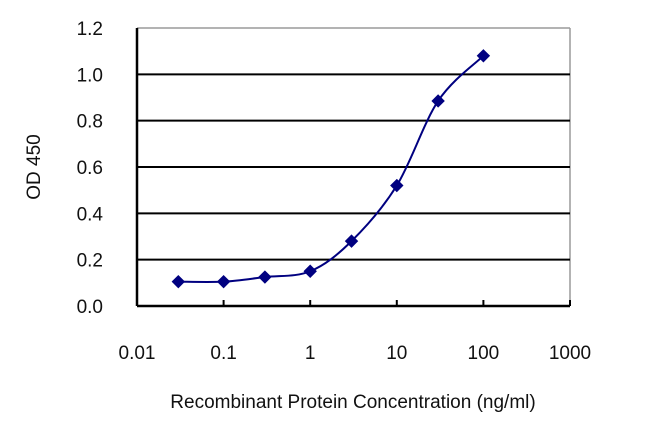 Image resolution: width=650 pixels, height=433 pixels. Describe the element at coordinates (90, 29) in the screenshot. I see `y-tick-label: 1.2` at that location.